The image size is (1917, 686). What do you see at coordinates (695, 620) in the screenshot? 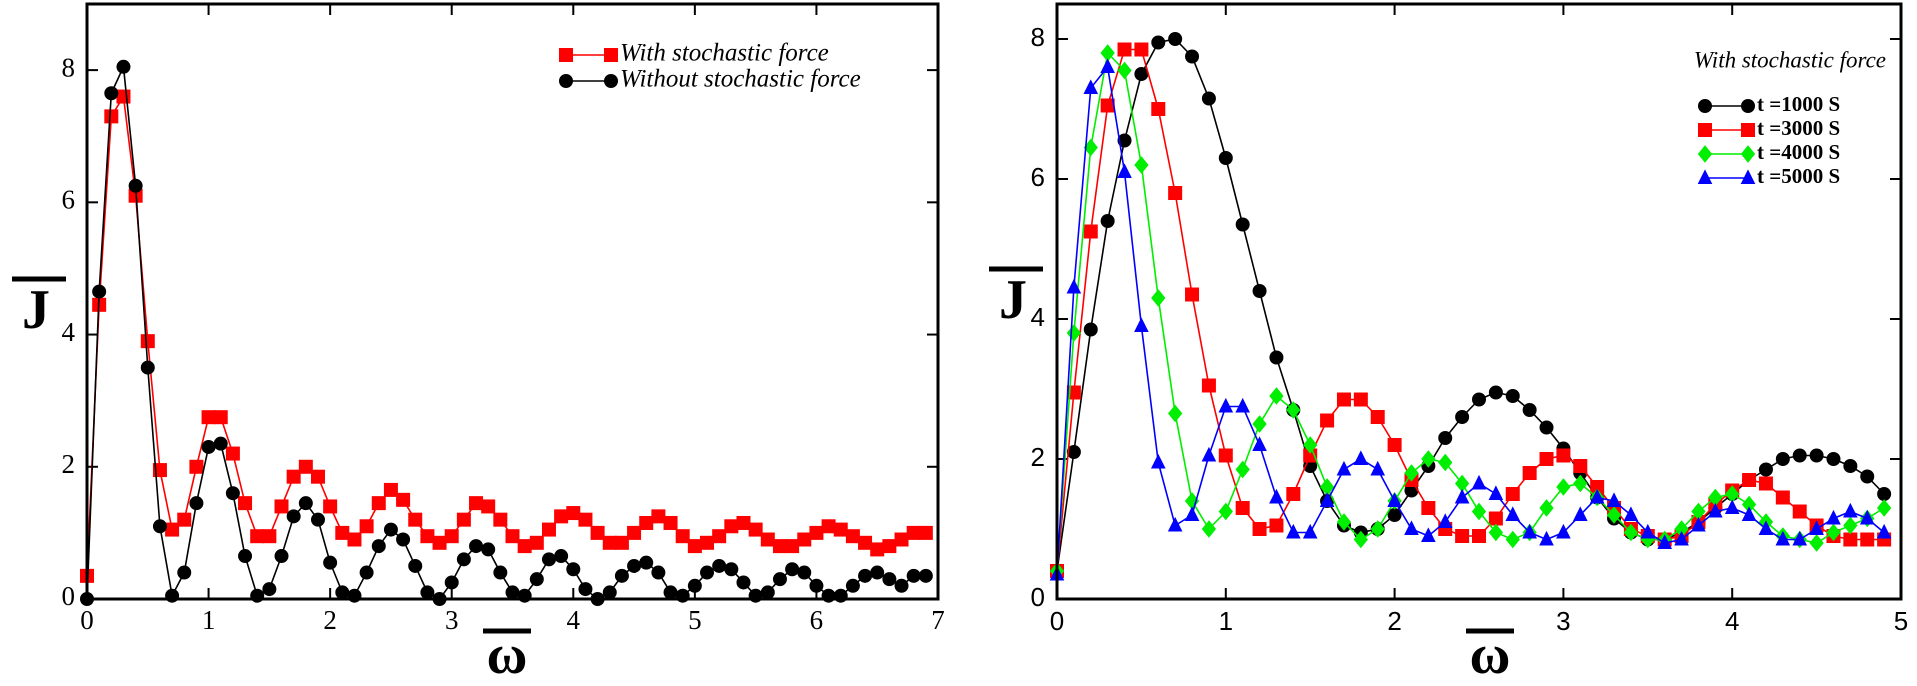
I see `x-tick-label: 5` at bounding box center [695, 620].